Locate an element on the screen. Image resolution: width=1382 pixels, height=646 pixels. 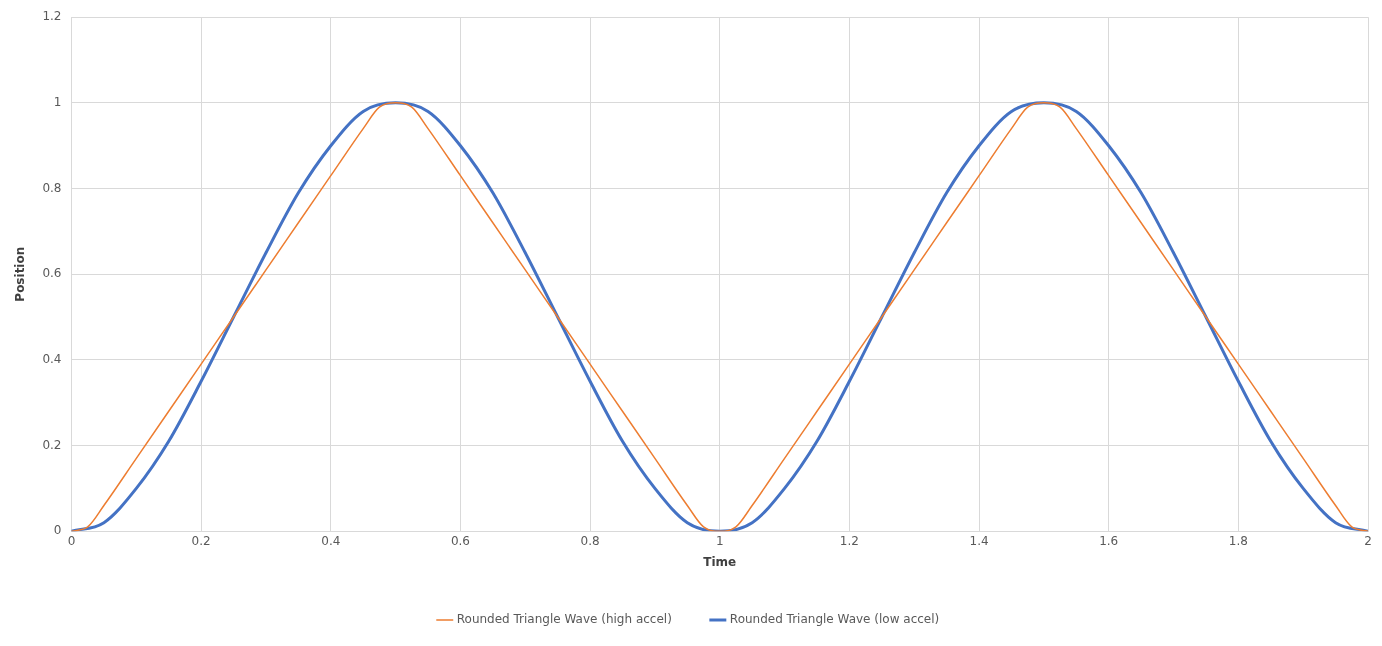
y-axis-title: Position is located at coordinates (20, 274).